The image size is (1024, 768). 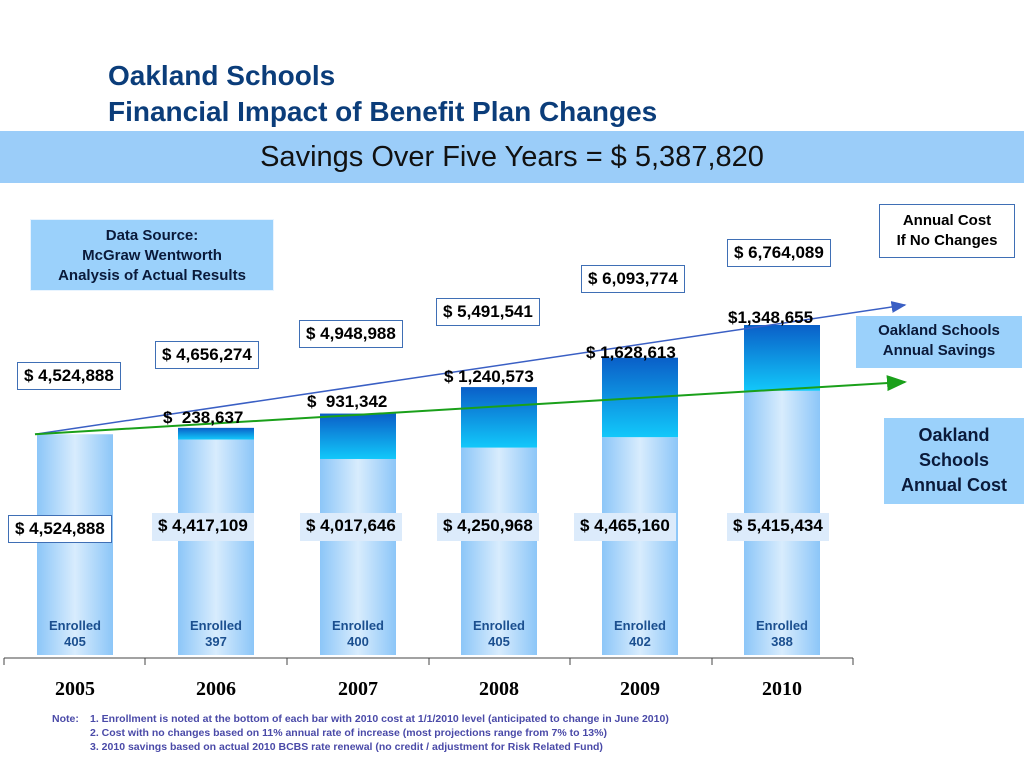 What do you see at coordinates (939, 330) in the screenshot?
I see `legend-savings-line1: Oakland Schools` at bounding box center [939, 330].